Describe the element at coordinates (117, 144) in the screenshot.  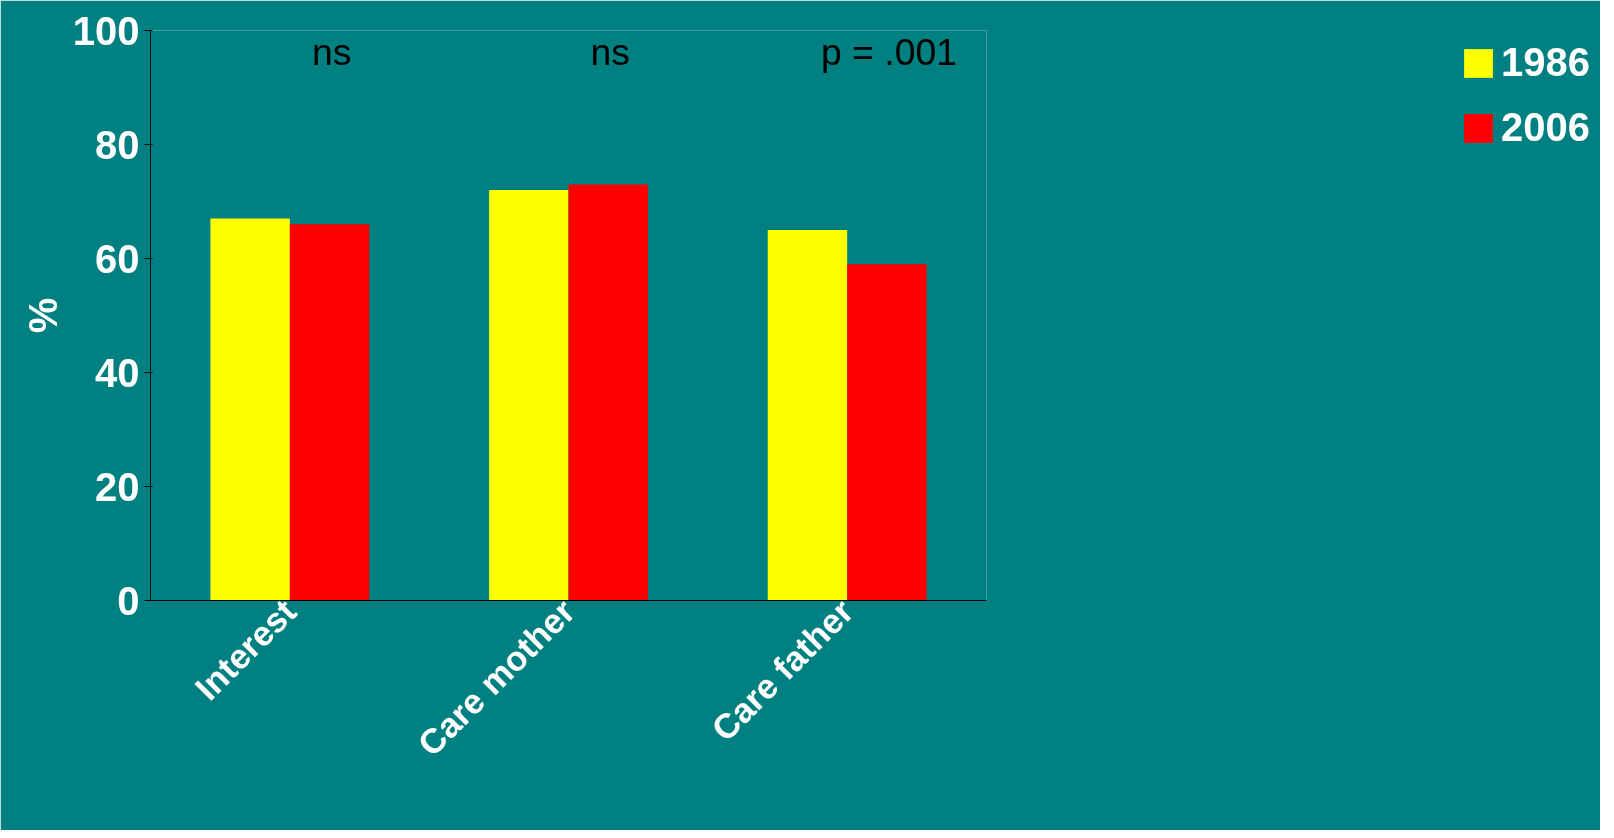
I see `y-tick-label: 80` at that location.